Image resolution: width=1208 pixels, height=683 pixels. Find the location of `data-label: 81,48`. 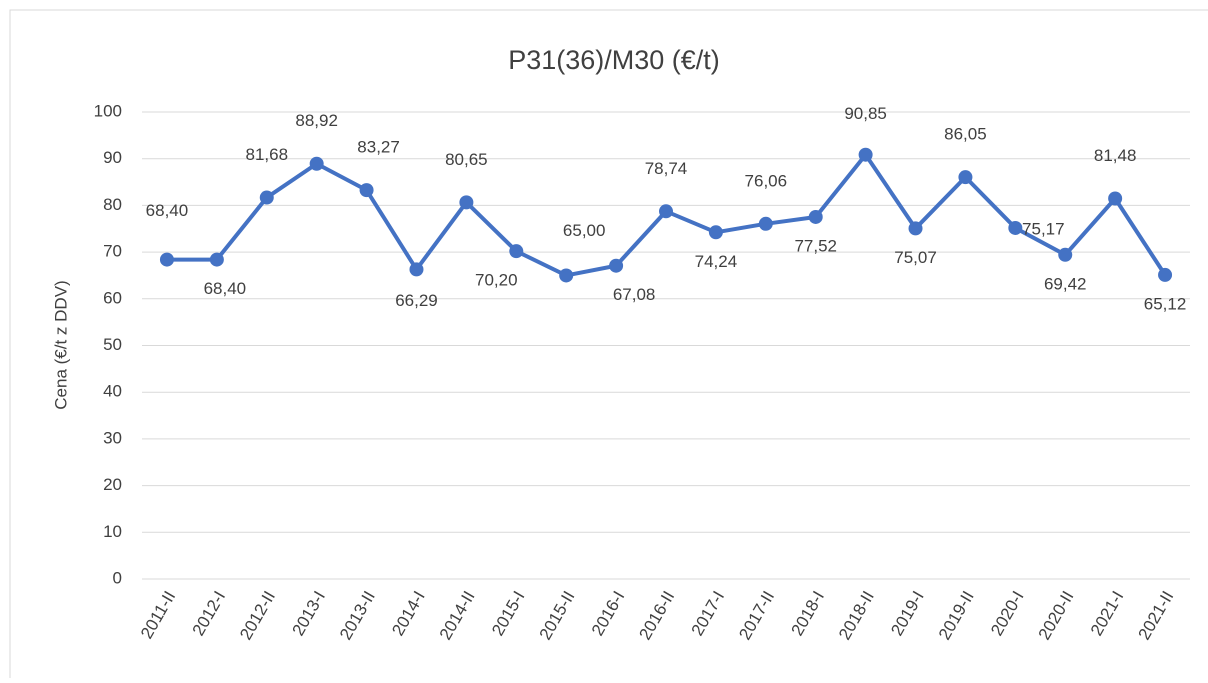

data-label: 81,48 is located at coordinates (1115, 155).